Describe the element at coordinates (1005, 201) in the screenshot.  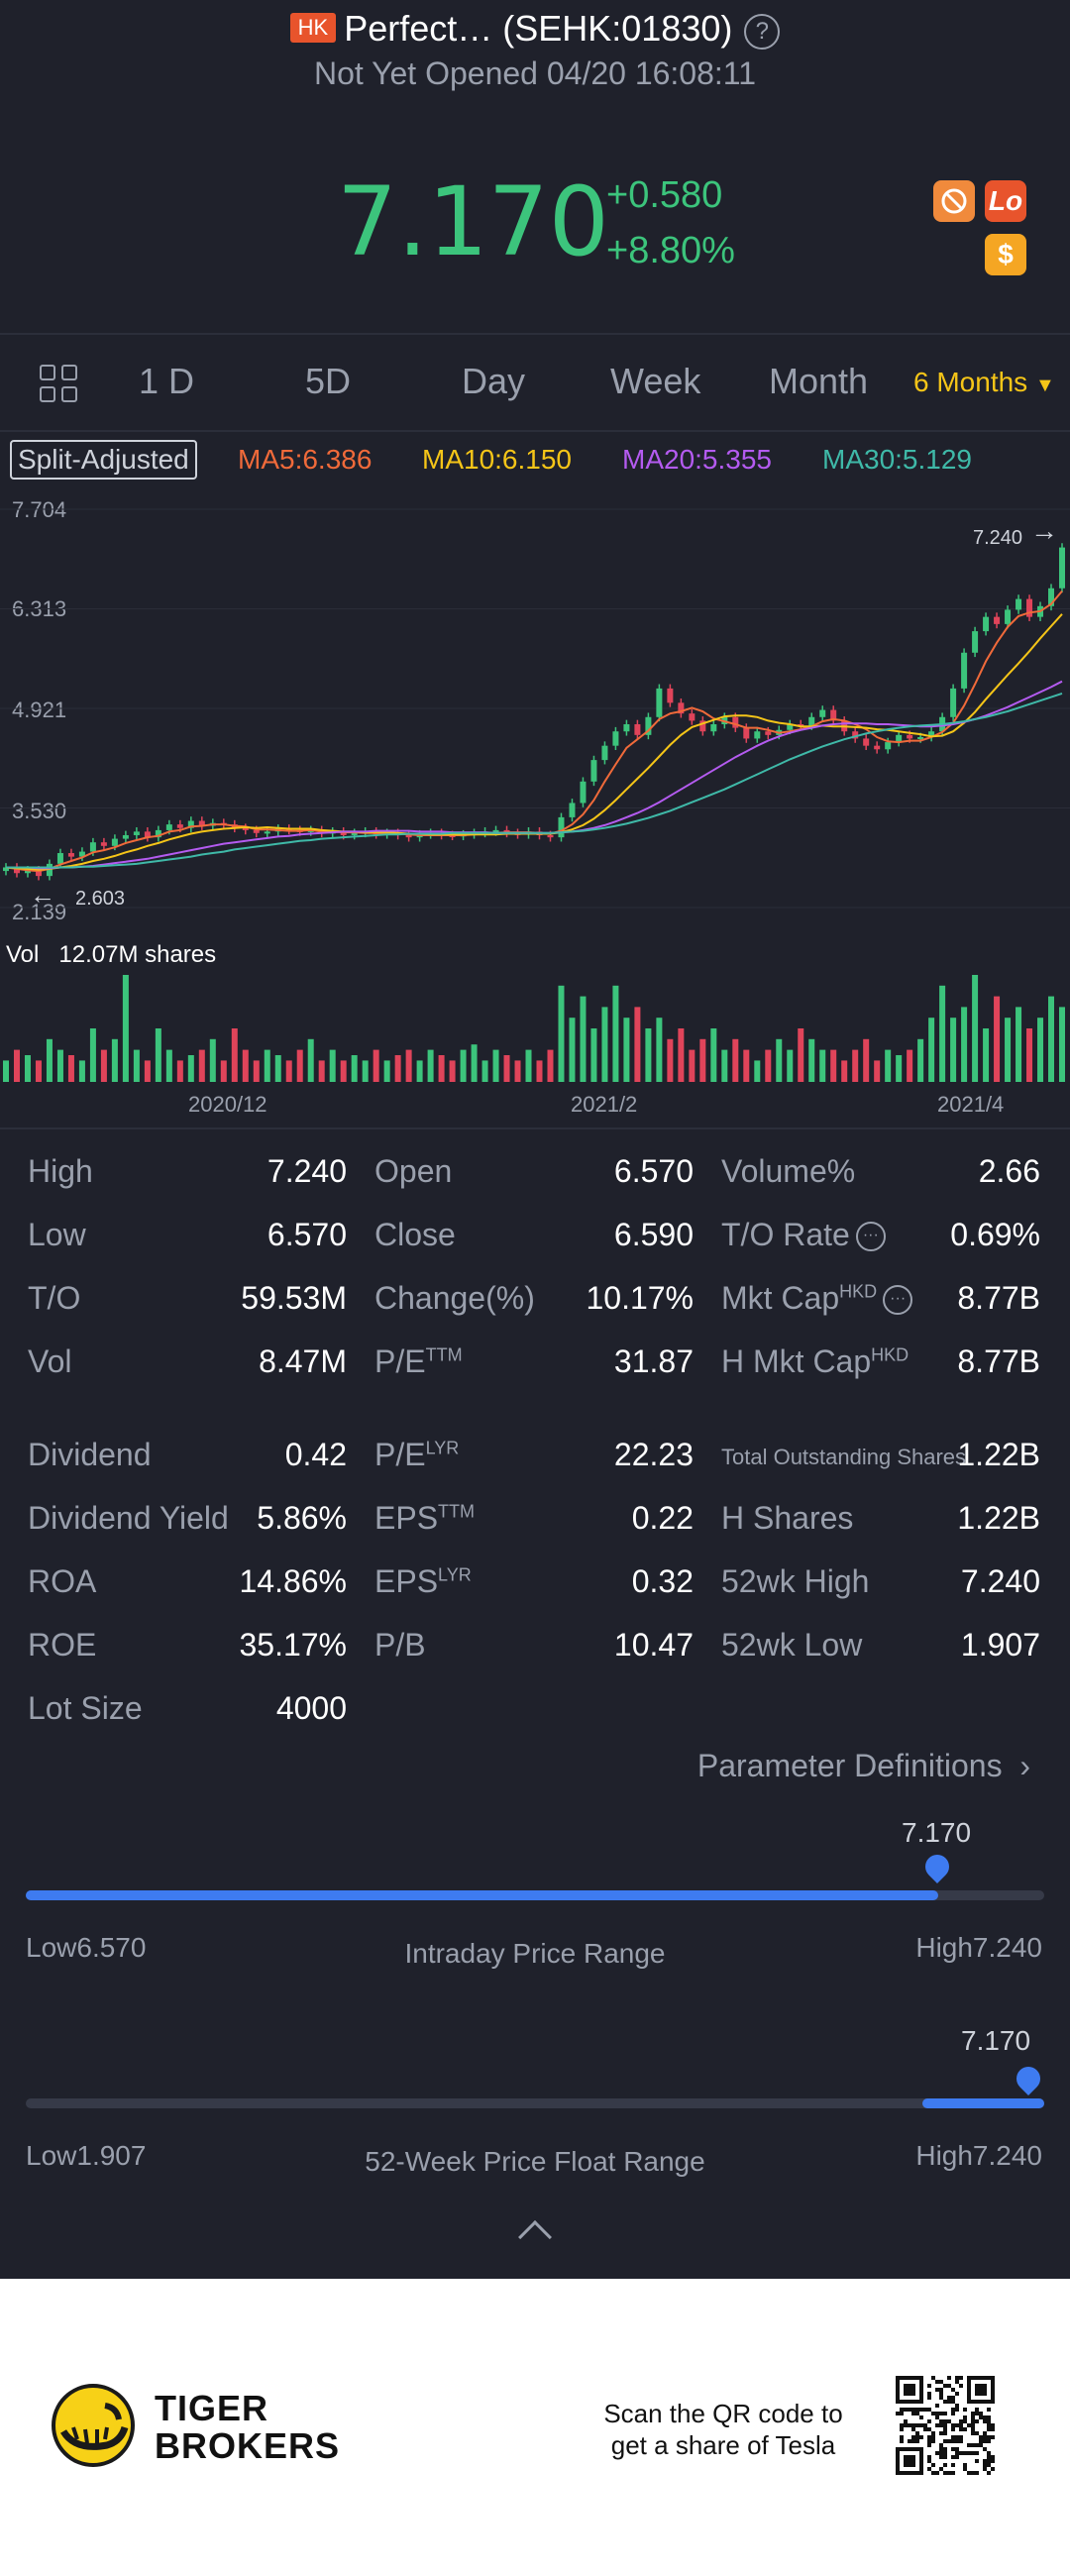
I see `lo-icon: Lo` at that location.